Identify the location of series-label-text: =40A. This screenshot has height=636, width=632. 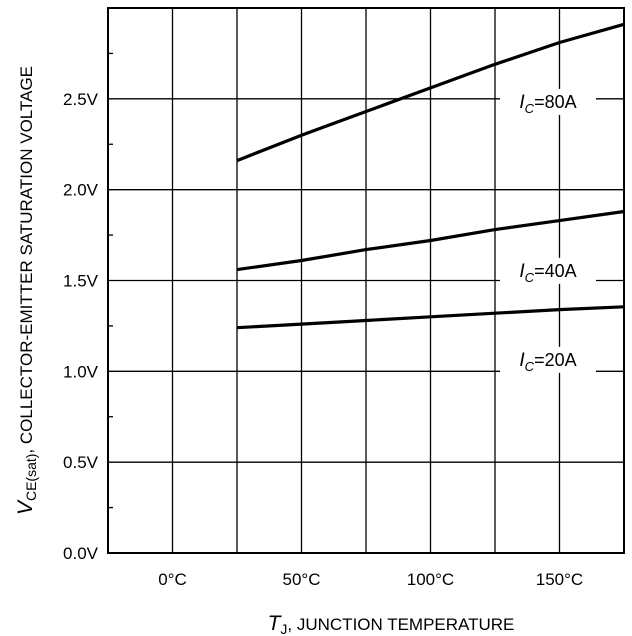
(555, 271).